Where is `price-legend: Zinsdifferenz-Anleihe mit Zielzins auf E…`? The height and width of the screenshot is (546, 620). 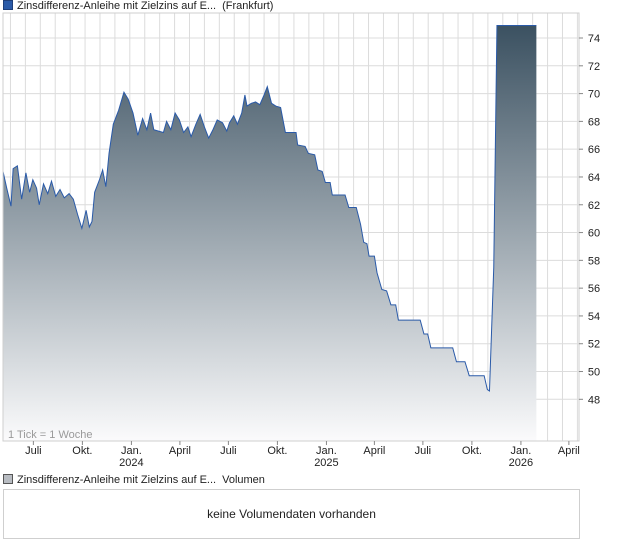 price-legend: Zinsdifferenz-Anleihe mit Zielzins auf E… is located at coordinates (138, 6).